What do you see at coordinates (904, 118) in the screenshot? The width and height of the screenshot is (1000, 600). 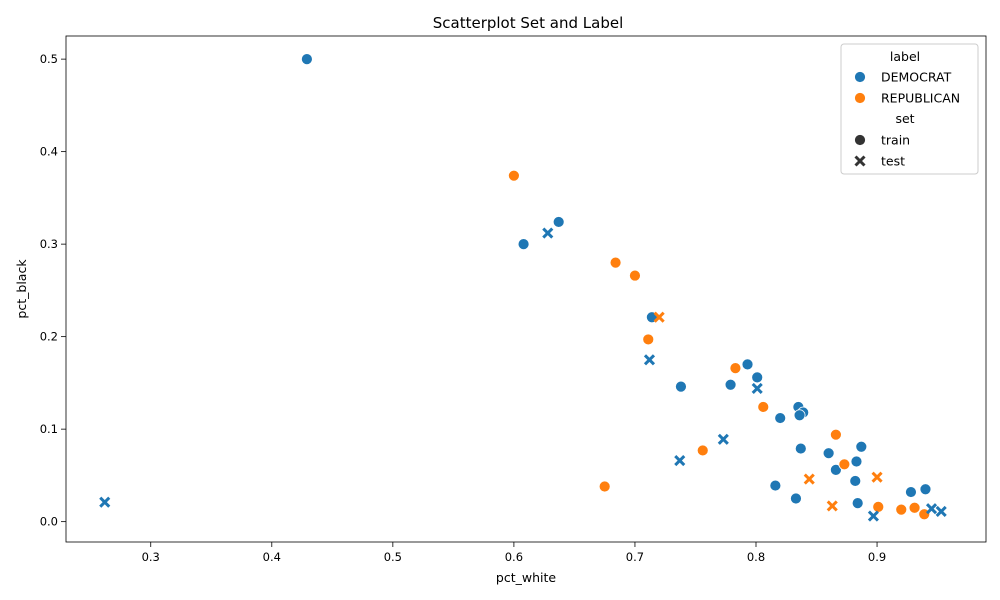 I see `legend-style-title: set` at bounding box center [904, 118].